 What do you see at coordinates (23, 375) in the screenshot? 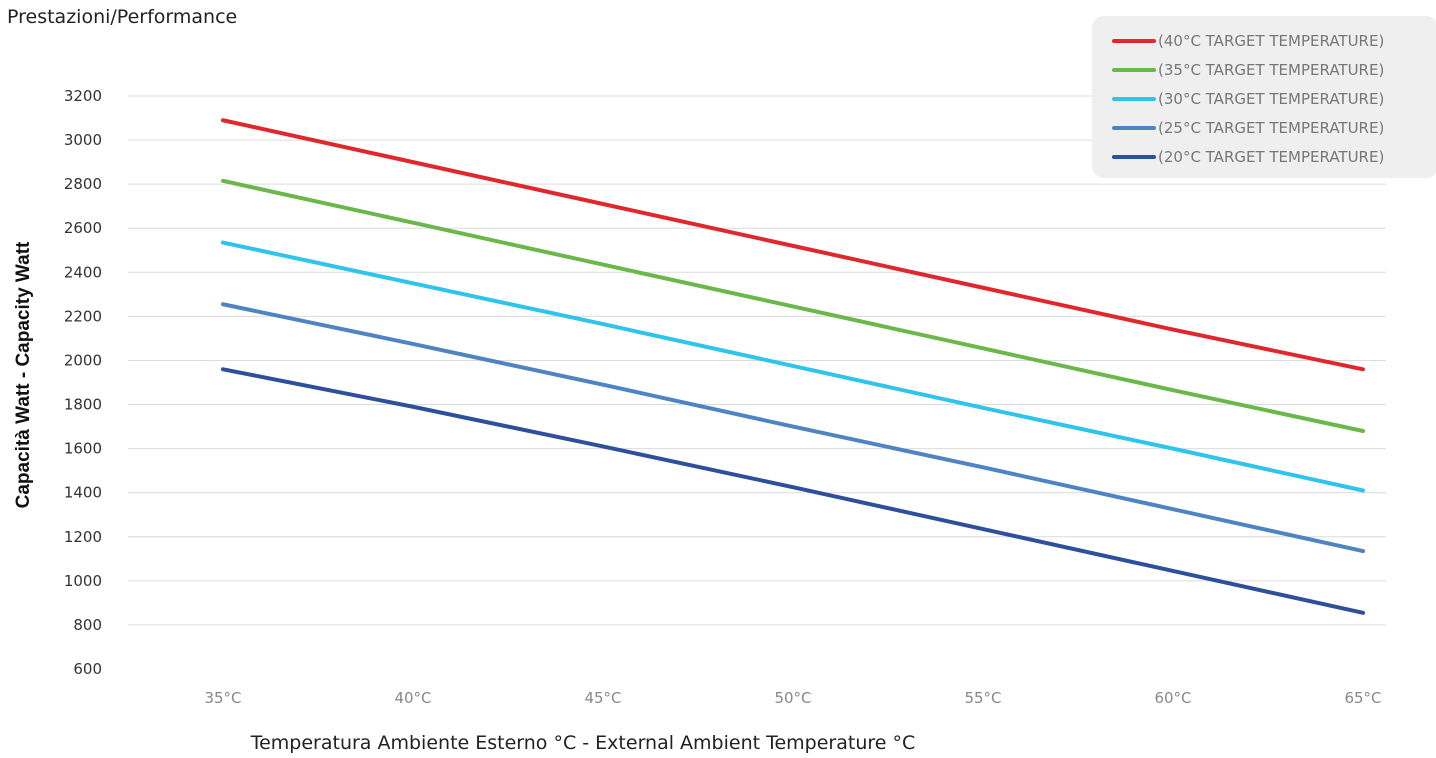
I see `y-axis-label: Capacità Watt - Capacity Watt` at bounding box center [23, 375].